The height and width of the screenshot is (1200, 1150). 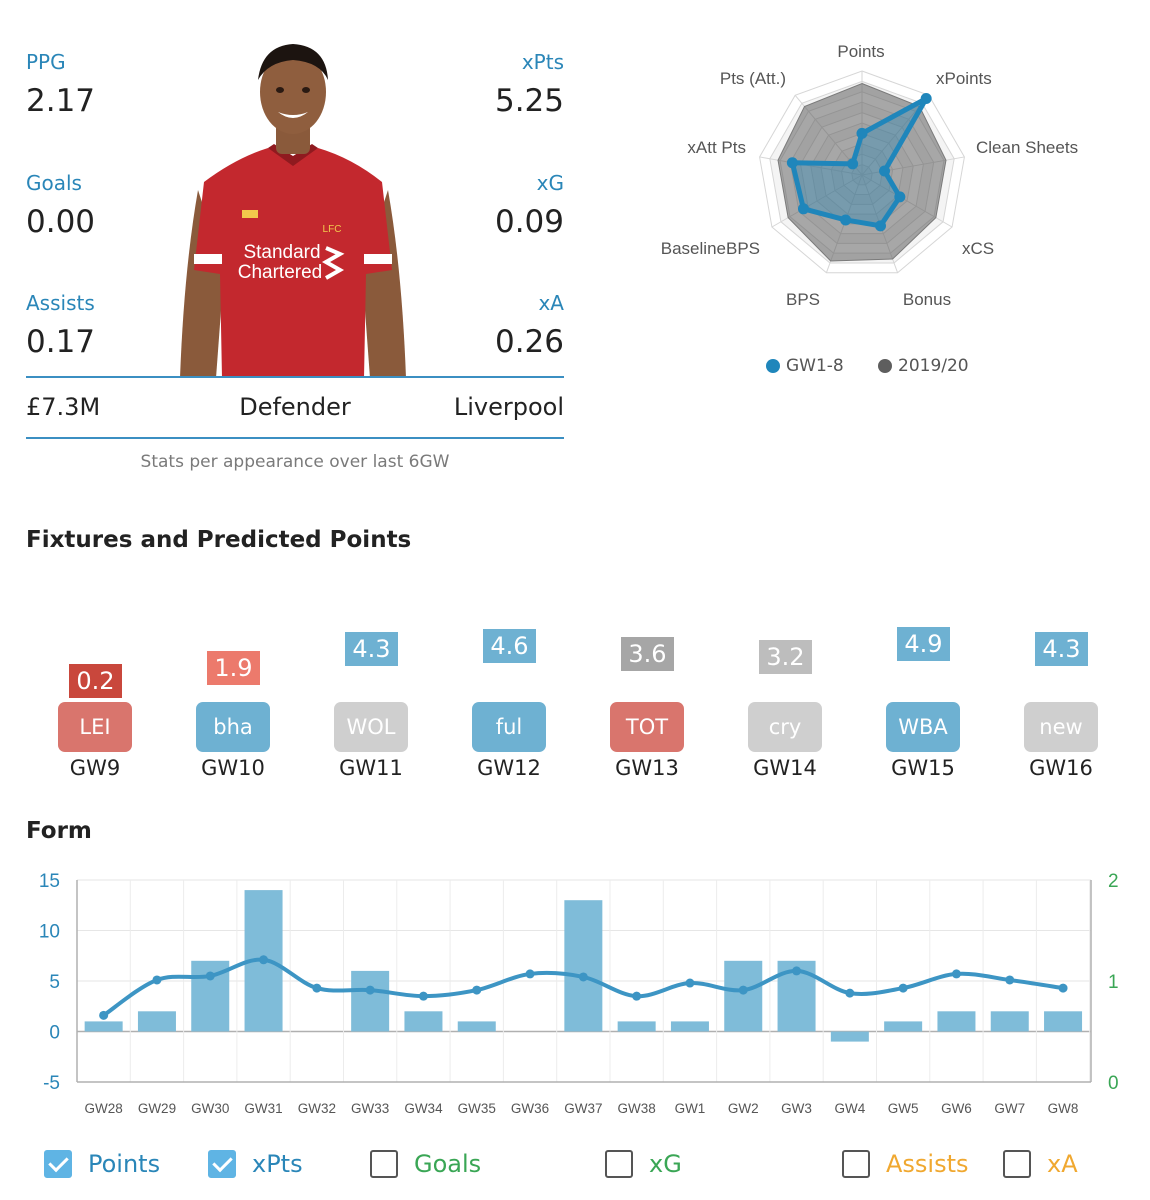 I want to click on gameweek-label: GW9, so click(x=95, y=768).